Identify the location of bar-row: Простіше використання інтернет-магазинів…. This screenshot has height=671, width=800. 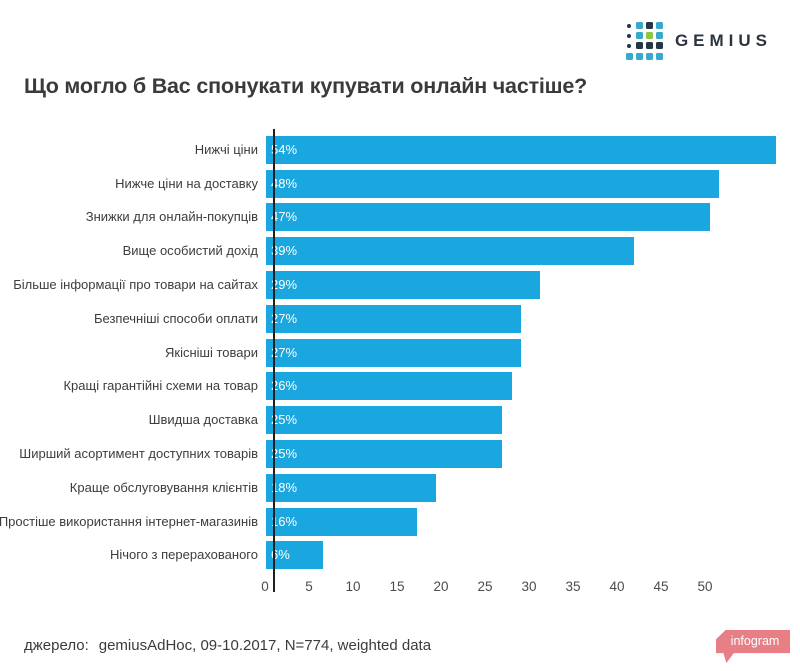
(388, 522).